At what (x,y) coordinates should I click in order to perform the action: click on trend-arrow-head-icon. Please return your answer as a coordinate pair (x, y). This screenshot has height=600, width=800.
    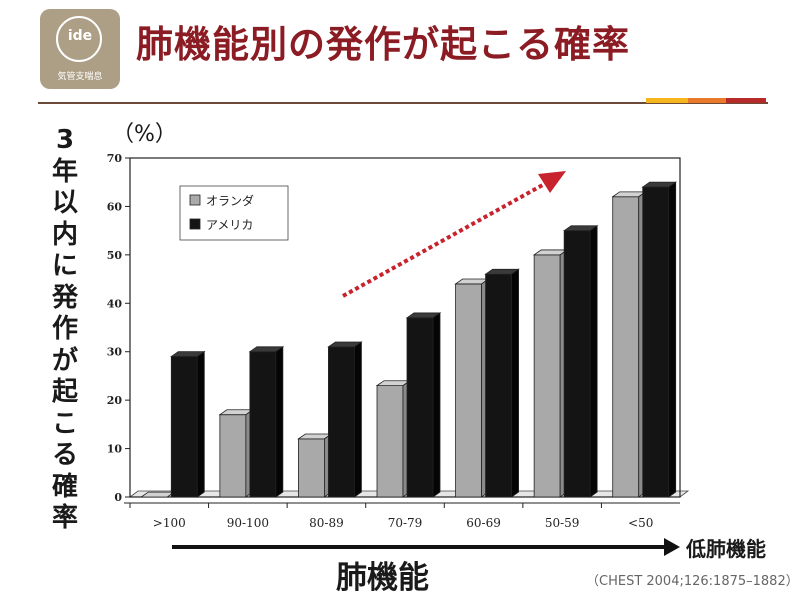
    Looking at the image, I should click on (552, 182).